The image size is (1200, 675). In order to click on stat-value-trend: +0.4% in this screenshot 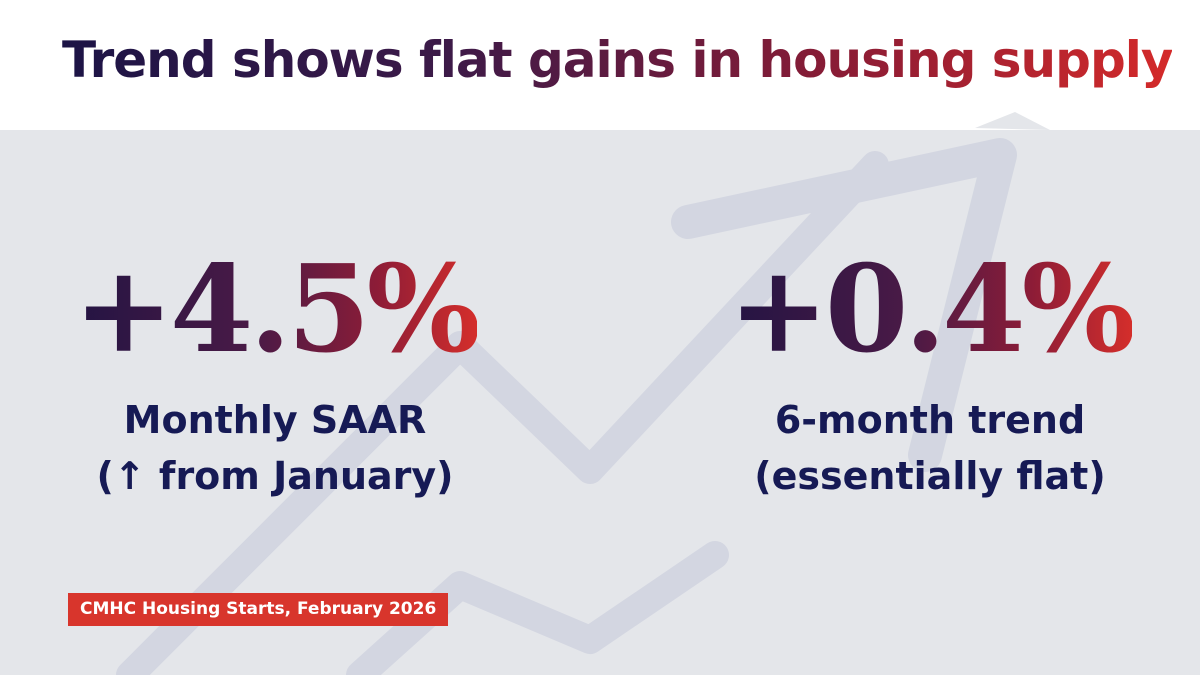, I will do `click(931, 309)`.